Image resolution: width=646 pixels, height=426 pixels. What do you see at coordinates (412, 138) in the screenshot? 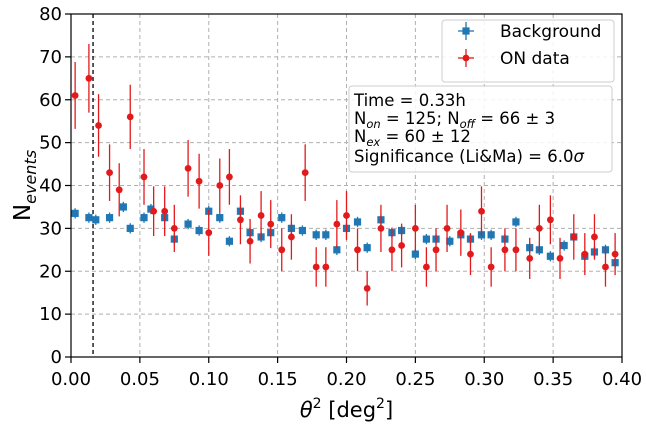
I see `info-excess: Nex = 60 ± 12` at bounding box center [412, 138].